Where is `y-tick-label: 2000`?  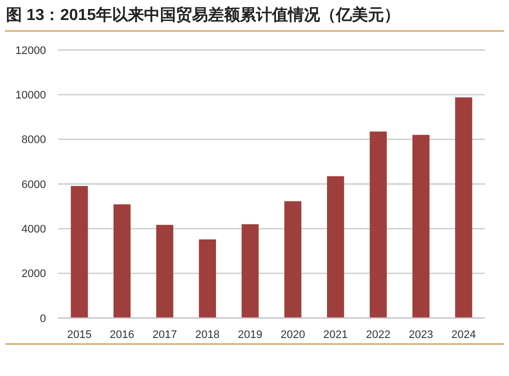
y-tick-label: 2000 is located at coordinates (34, 274).